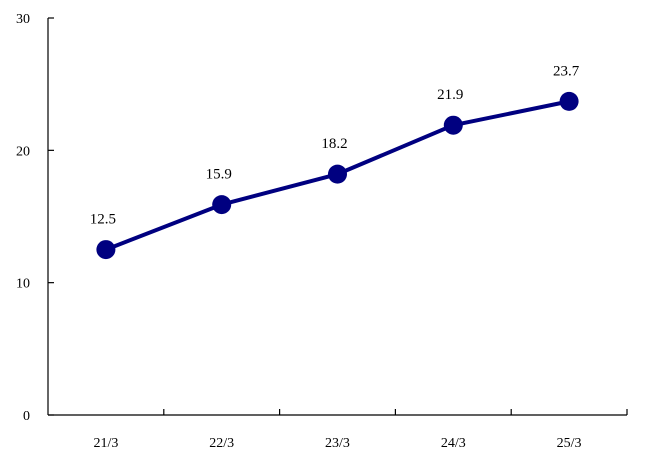  What do you see at coordinates (566, 71) in the screenshot?
I see `data-label: 23.7` at bounding box center [566, 71].